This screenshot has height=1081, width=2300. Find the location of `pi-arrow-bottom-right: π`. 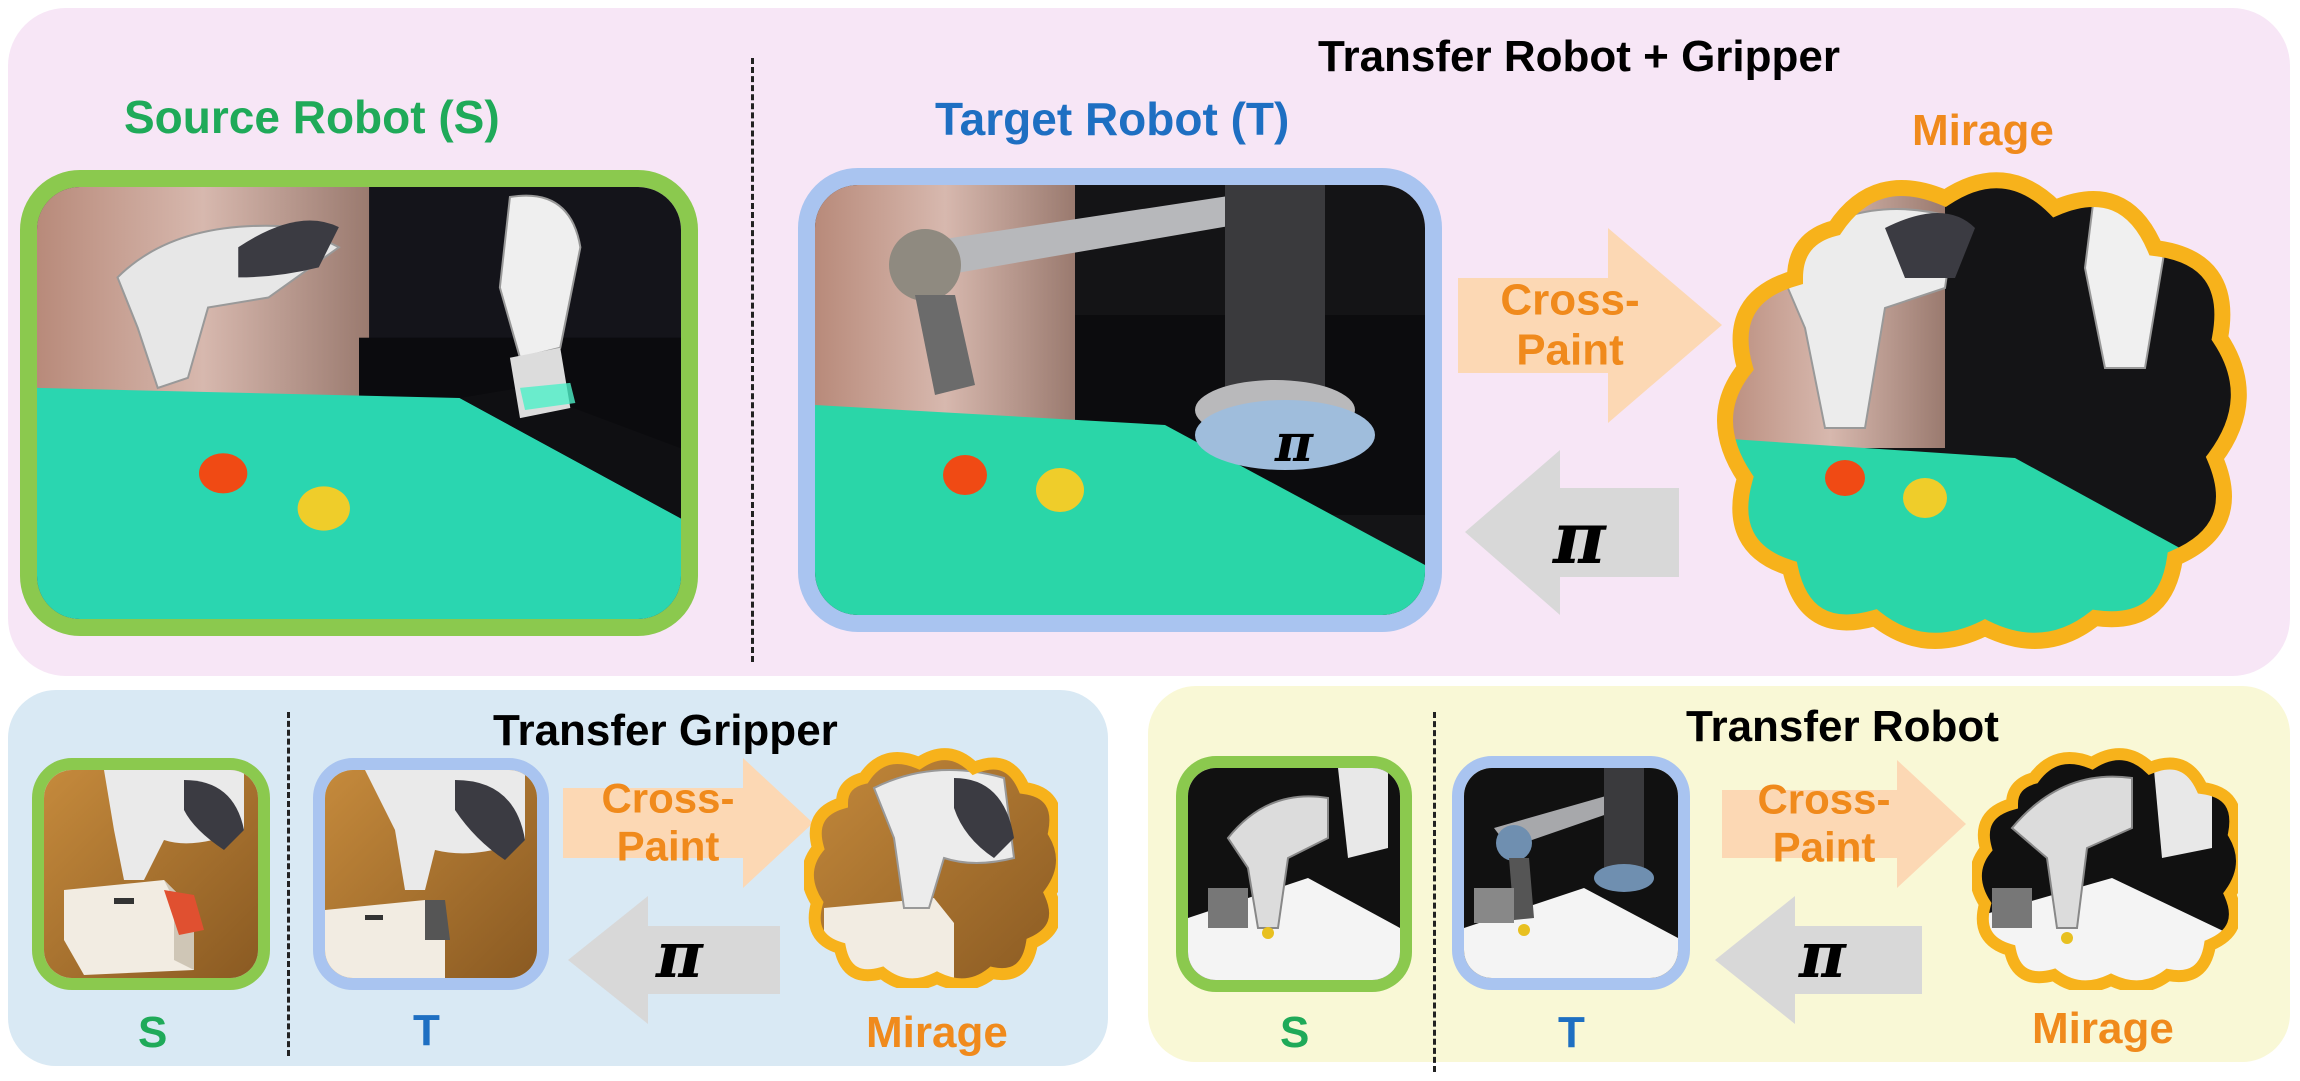

pi-arrow-bottom-right: π is located at coordinates (1818, 960).